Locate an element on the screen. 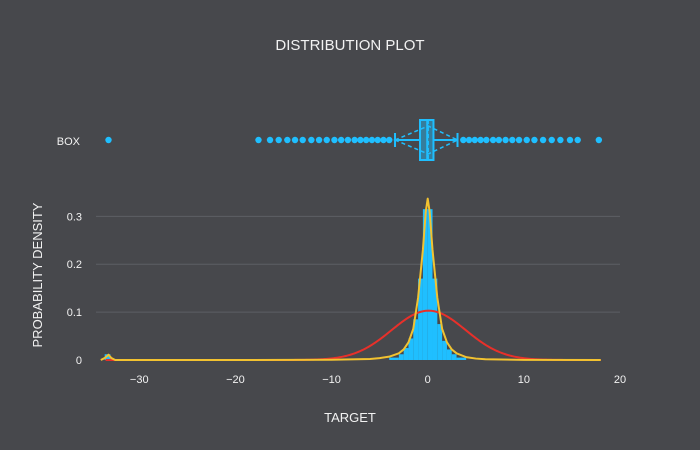 The height and width of the screenshot is (450, 700). y-axis-ticks: 0 0.1 0.2 0.3 is located at coordinates (74, 289).